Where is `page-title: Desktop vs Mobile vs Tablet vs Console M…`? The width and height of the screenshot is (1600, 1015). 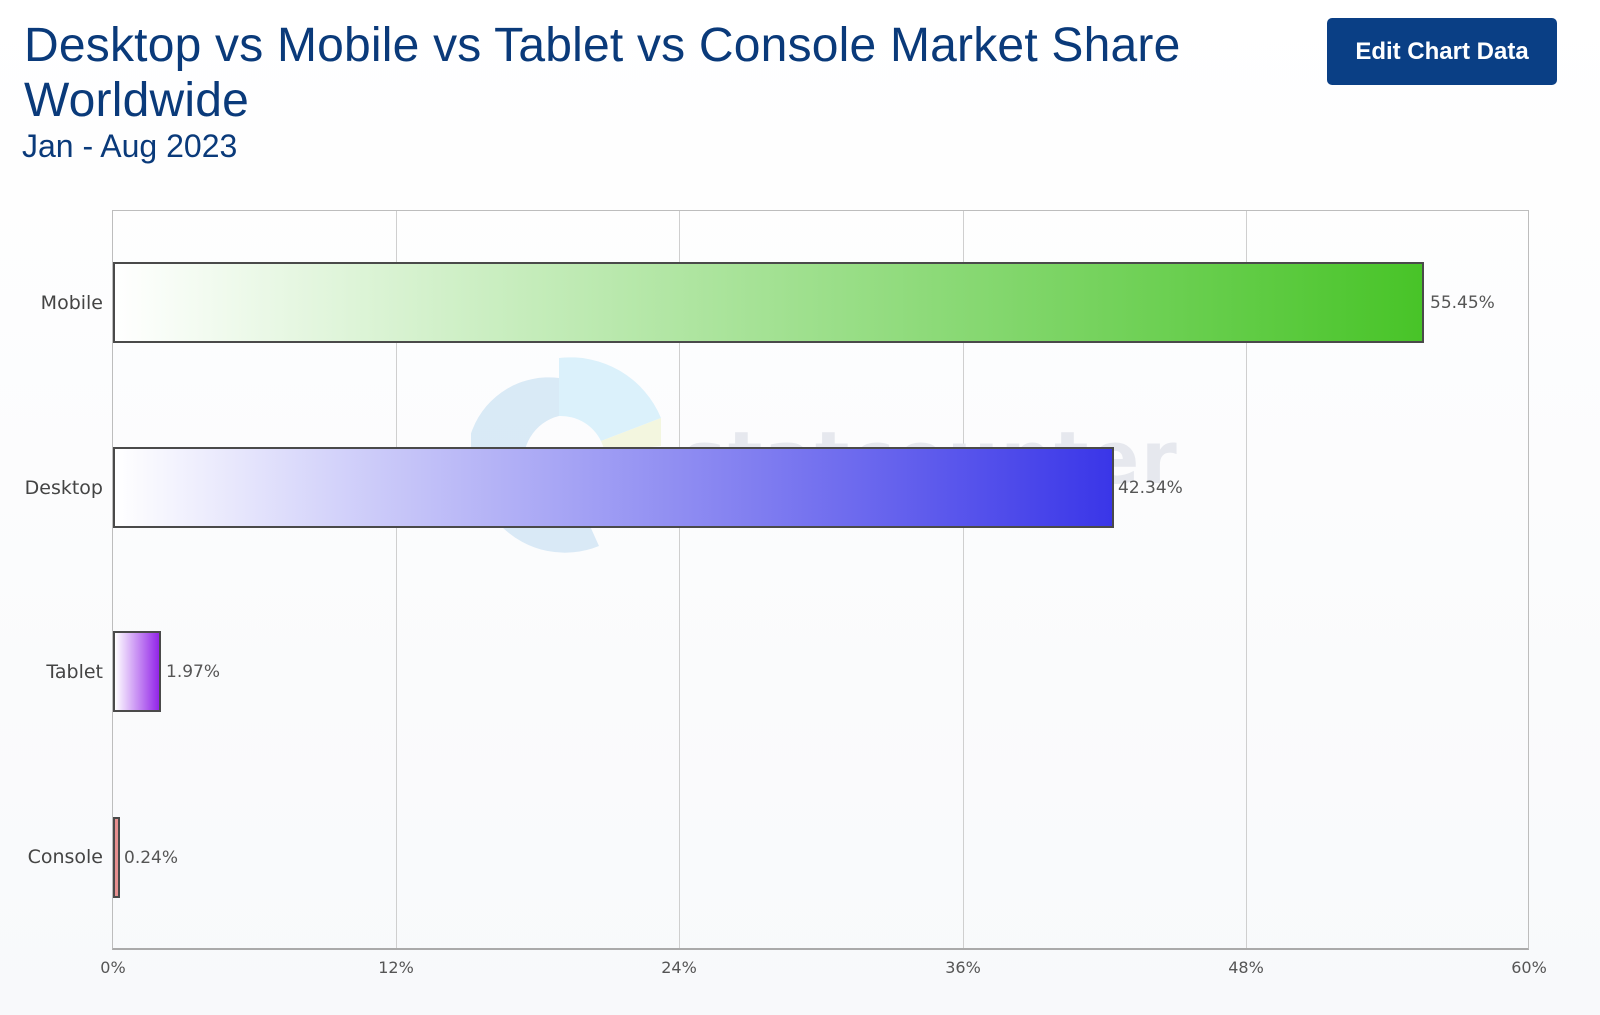
page-title: Desktop vs Mobile vs Tablet vs Console M… is located at coordinates (602, 73).